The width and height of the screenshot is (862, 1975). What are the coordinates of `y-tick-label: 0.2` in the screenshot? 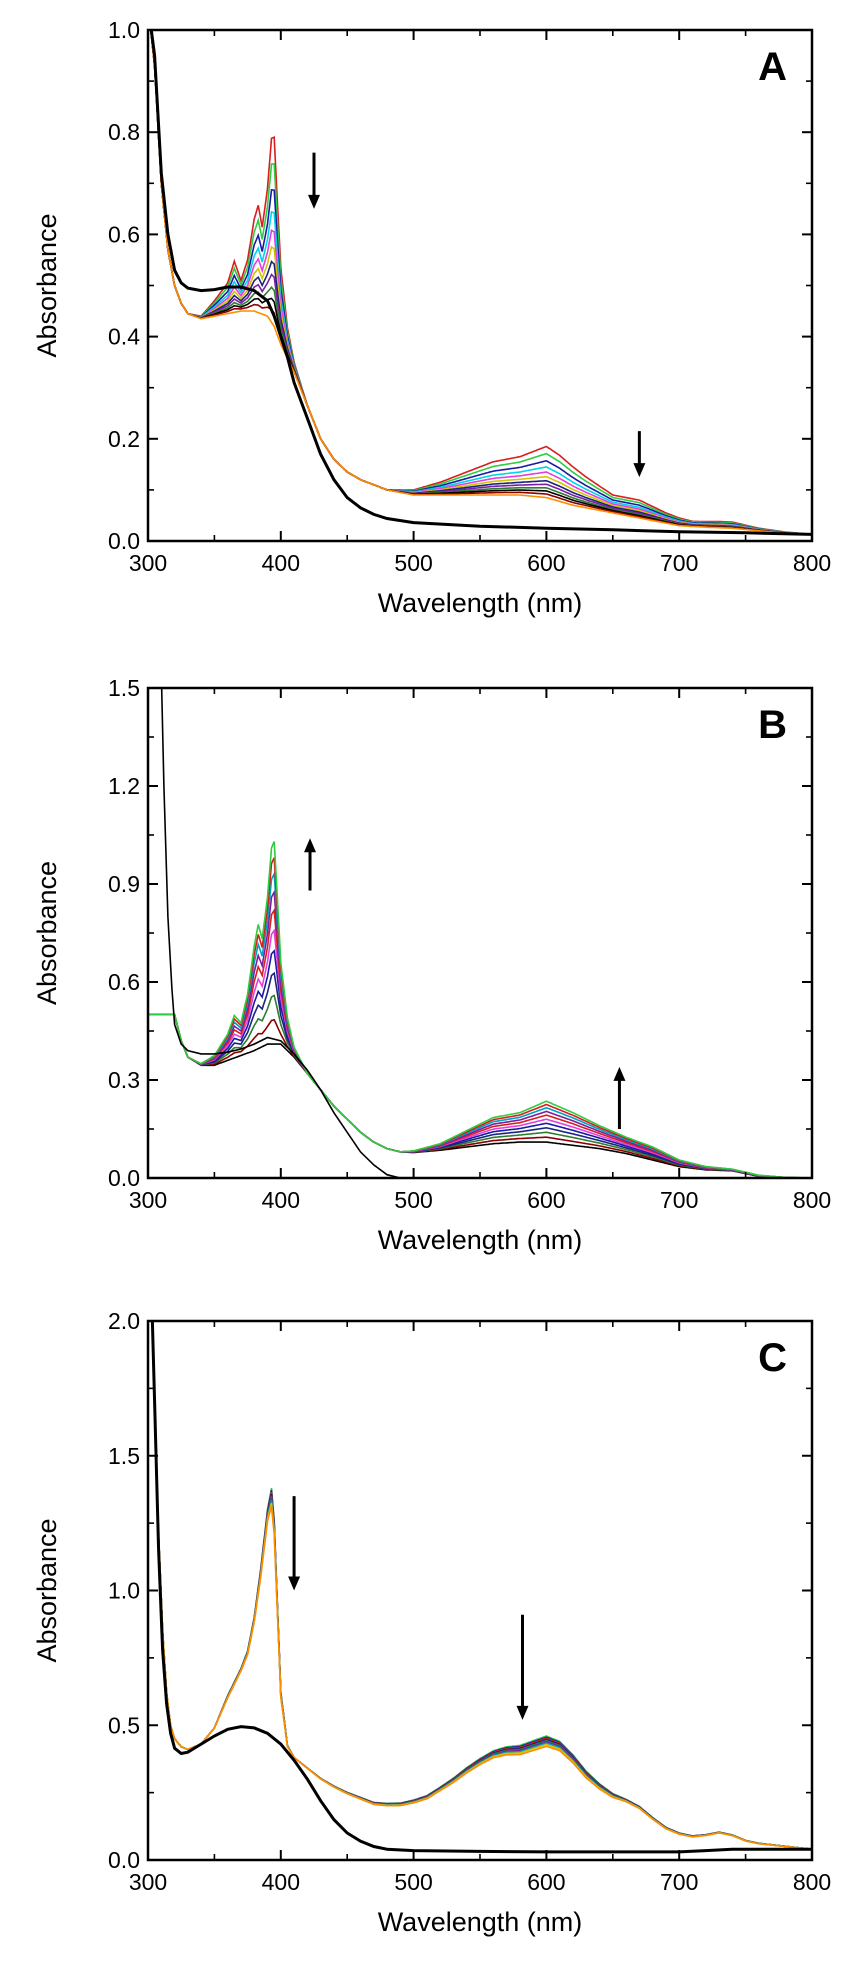 It's located at (124, 439).